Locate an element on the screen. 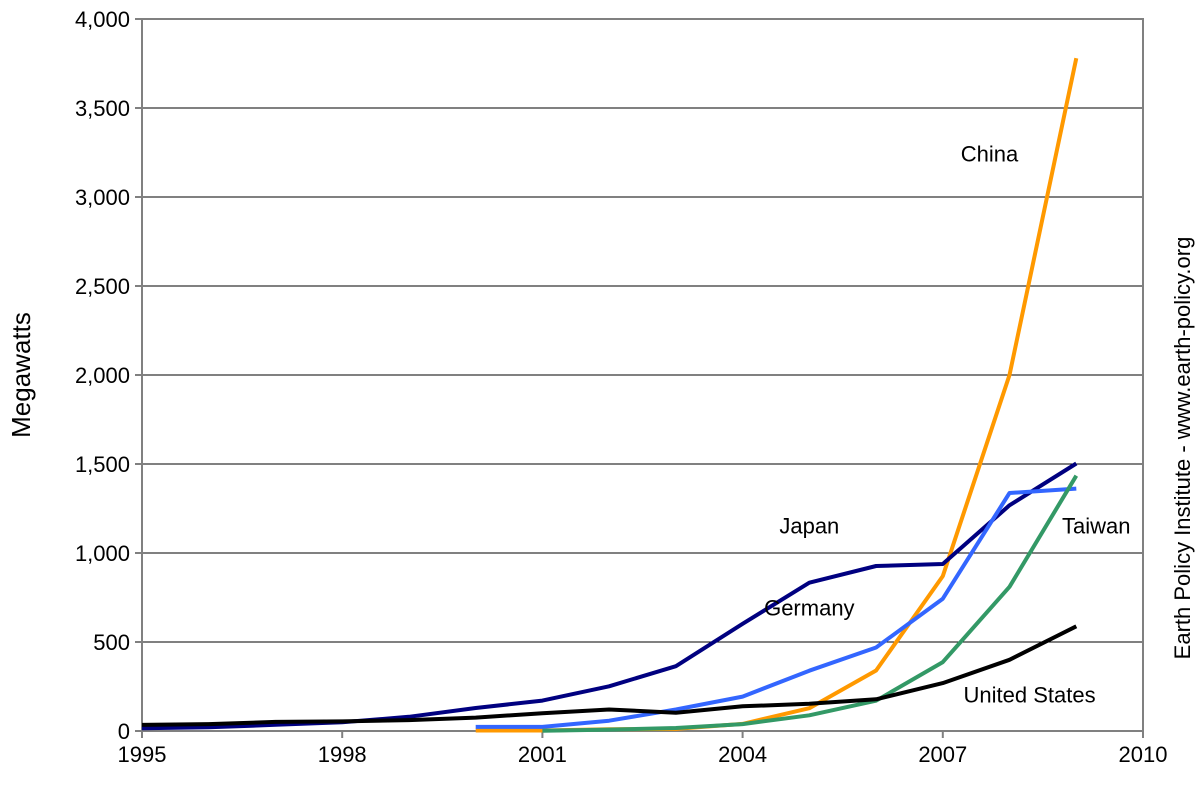  y-tick-label: 1,500 is located at coordinates (102, 464).